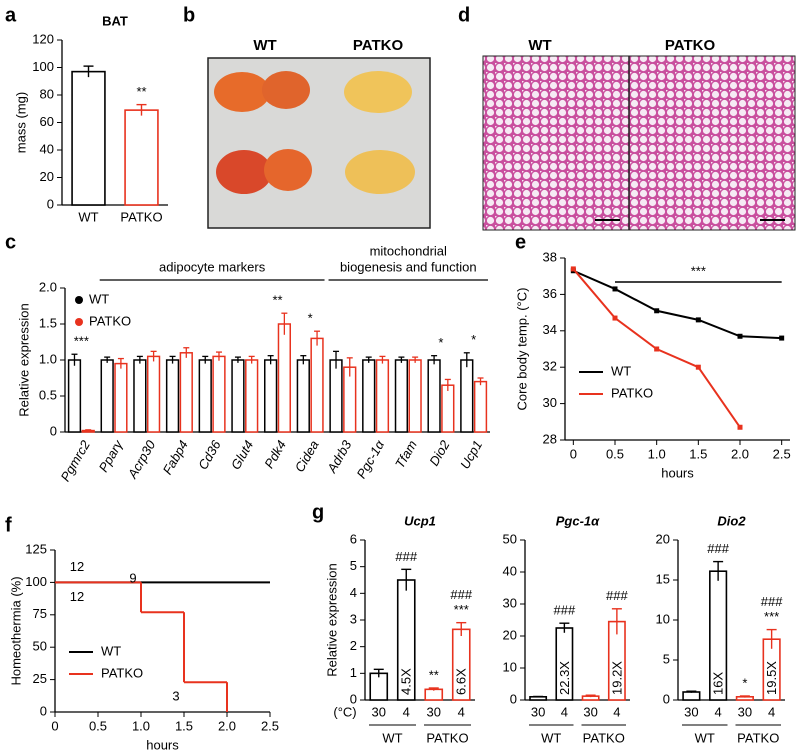 Image resolution: width=800 pixels, height=753 pixels. I want to click on x-tick-label: Cidea, so click(307, 456).